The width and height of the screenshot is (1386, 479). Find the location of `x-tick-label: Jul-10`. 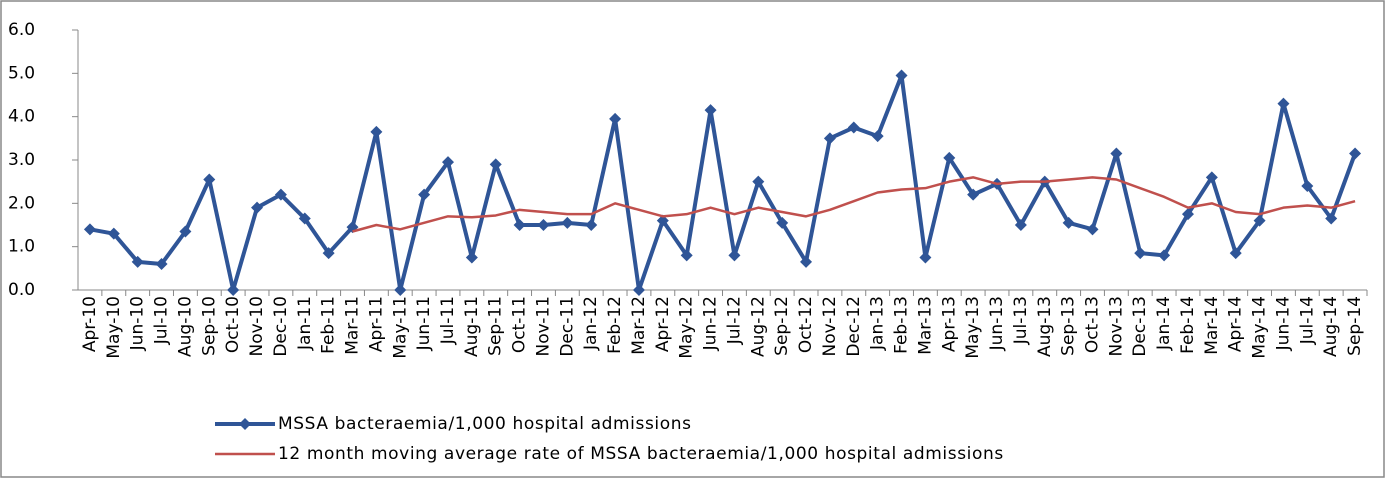

x-tick-label: Jul-10 is located at coordinates (162, 320).